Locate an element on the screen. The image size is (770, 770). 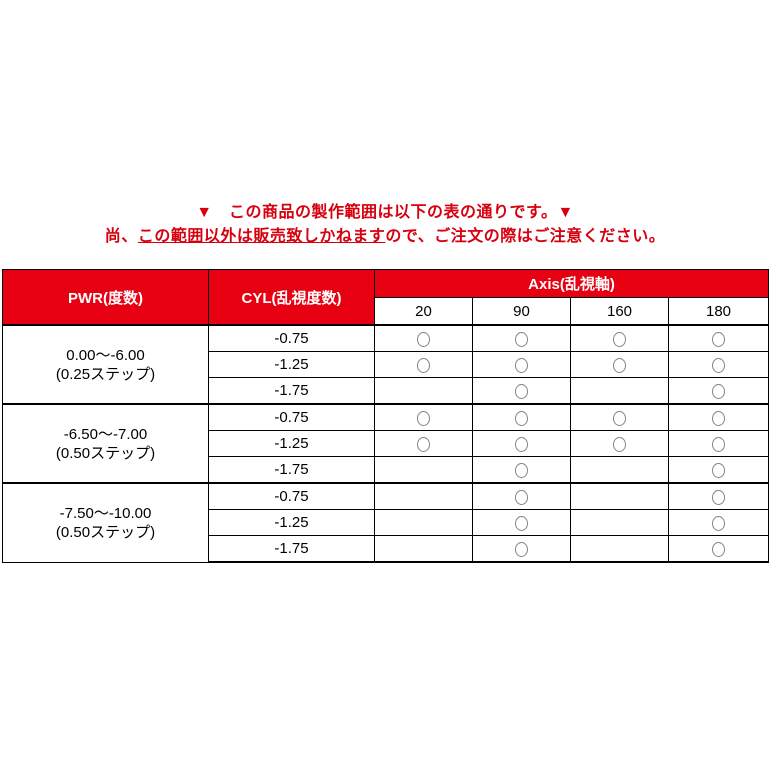
pwr-range-text: -7.50～-10.00 is located at coordinates (105, 513).